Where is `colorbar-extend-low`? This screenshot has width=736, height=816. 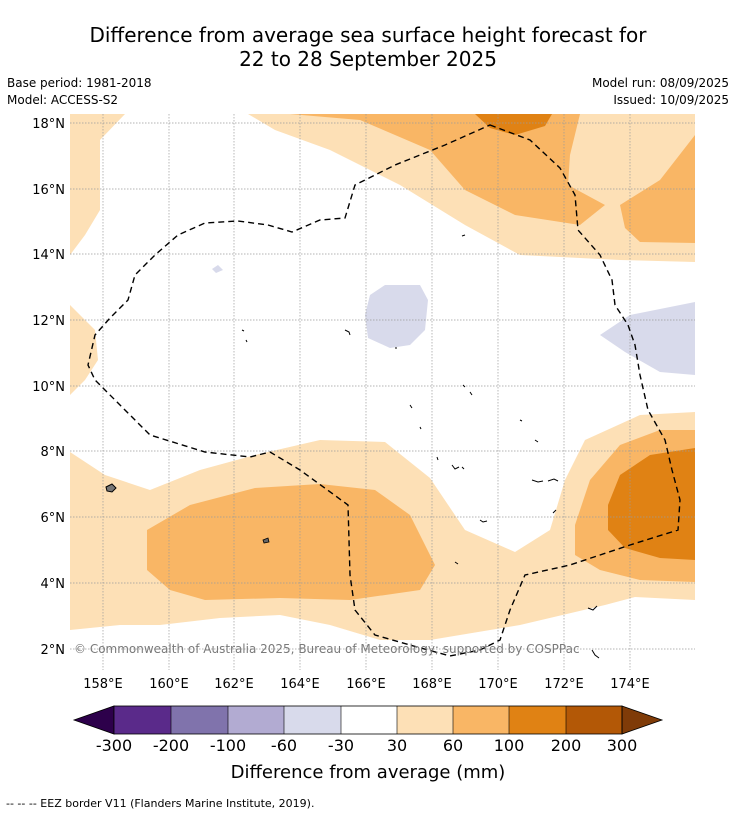 colorbar-extend-low is located at coordinates (93, 720).